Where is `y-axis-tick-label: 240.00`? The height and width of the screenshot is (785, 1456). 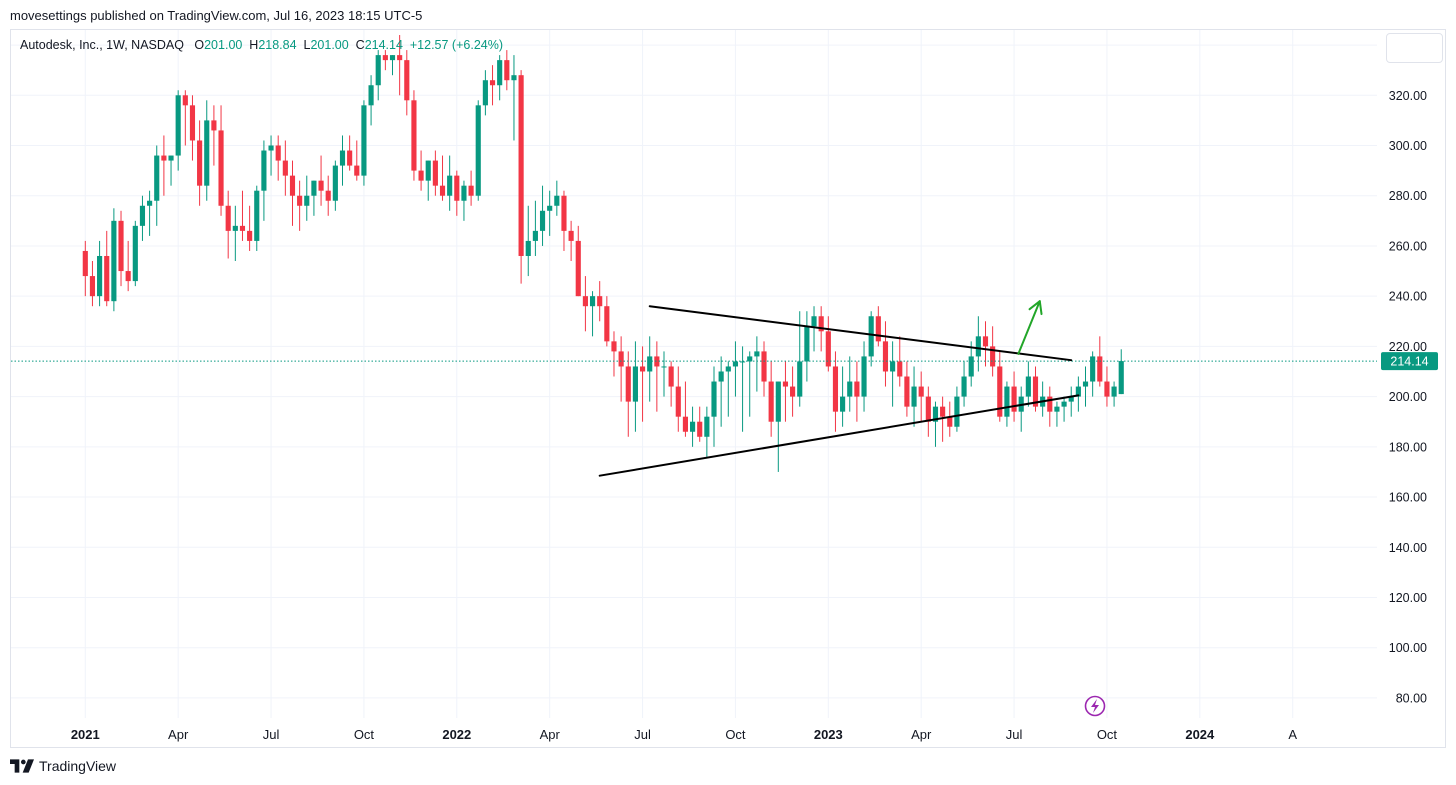 y-axis-tick-label: 240.00 is located at coordinates (1408, 297).